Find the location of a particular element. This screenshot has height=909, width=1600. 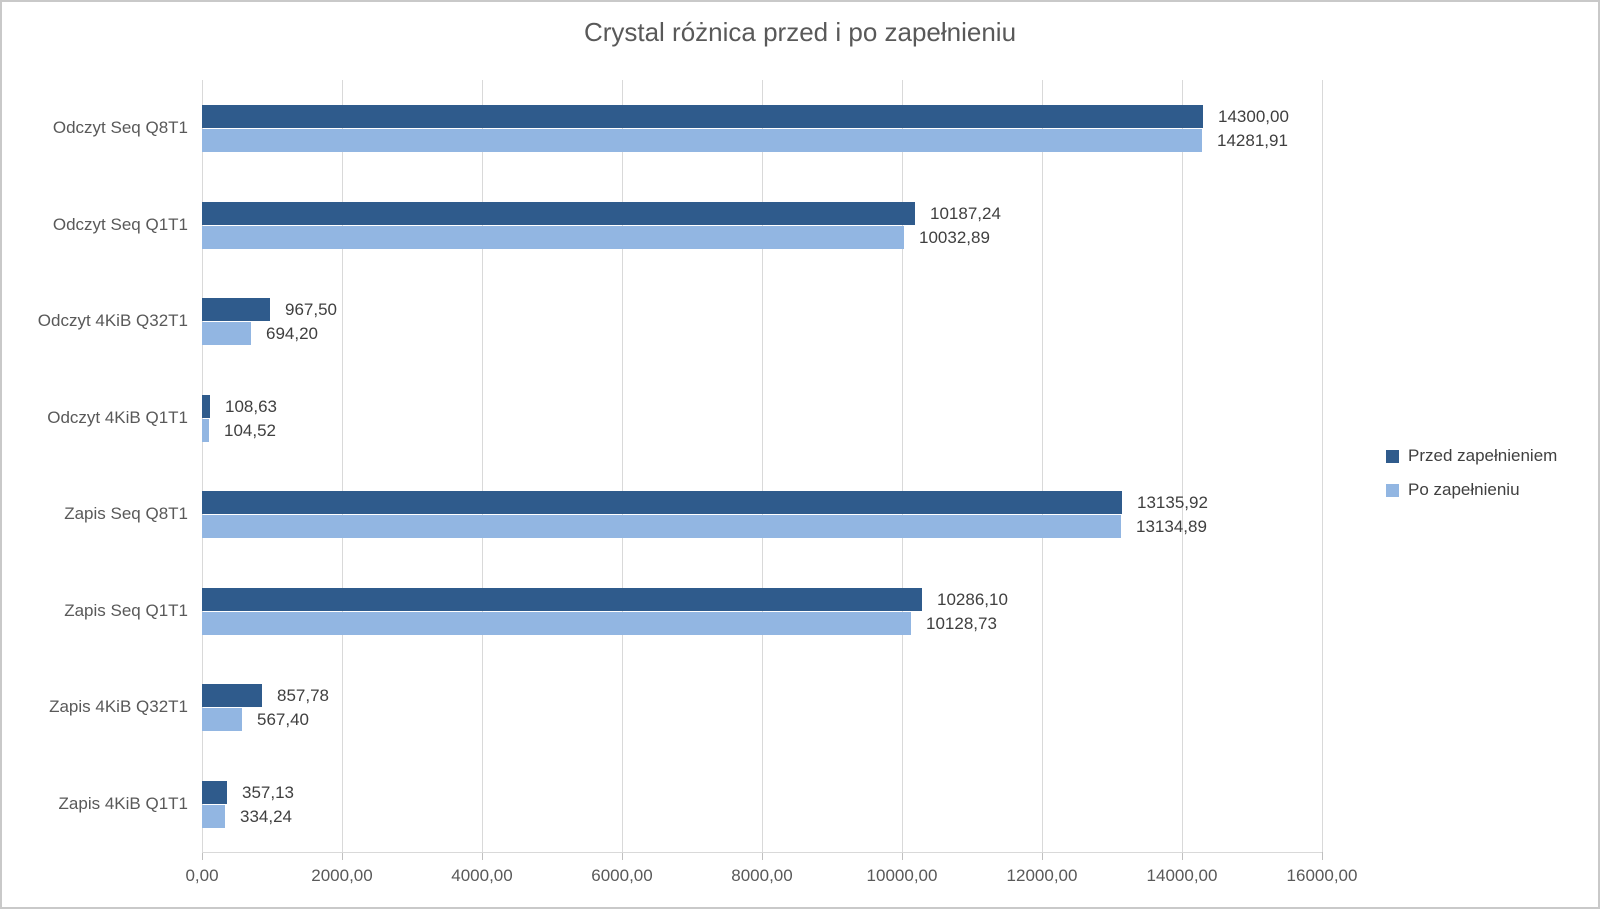

legend: Przed zapełnieniem Po zapełnieniu is located at coordinates (1471, 480).